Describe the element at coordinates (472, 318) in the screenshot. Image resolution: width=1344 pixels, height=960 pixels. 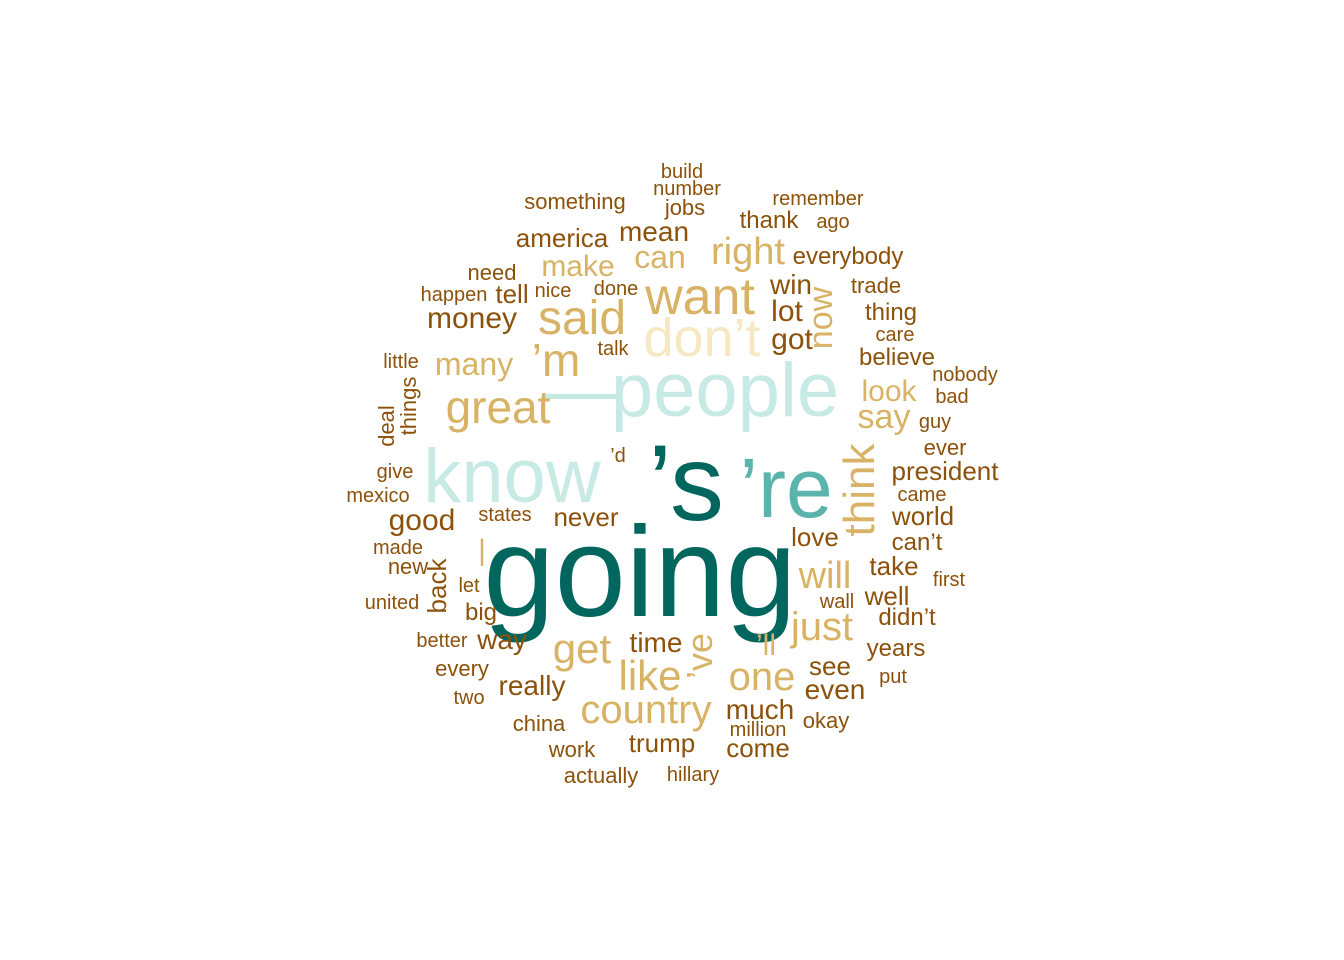
I see `word-money-28: money` at that location.